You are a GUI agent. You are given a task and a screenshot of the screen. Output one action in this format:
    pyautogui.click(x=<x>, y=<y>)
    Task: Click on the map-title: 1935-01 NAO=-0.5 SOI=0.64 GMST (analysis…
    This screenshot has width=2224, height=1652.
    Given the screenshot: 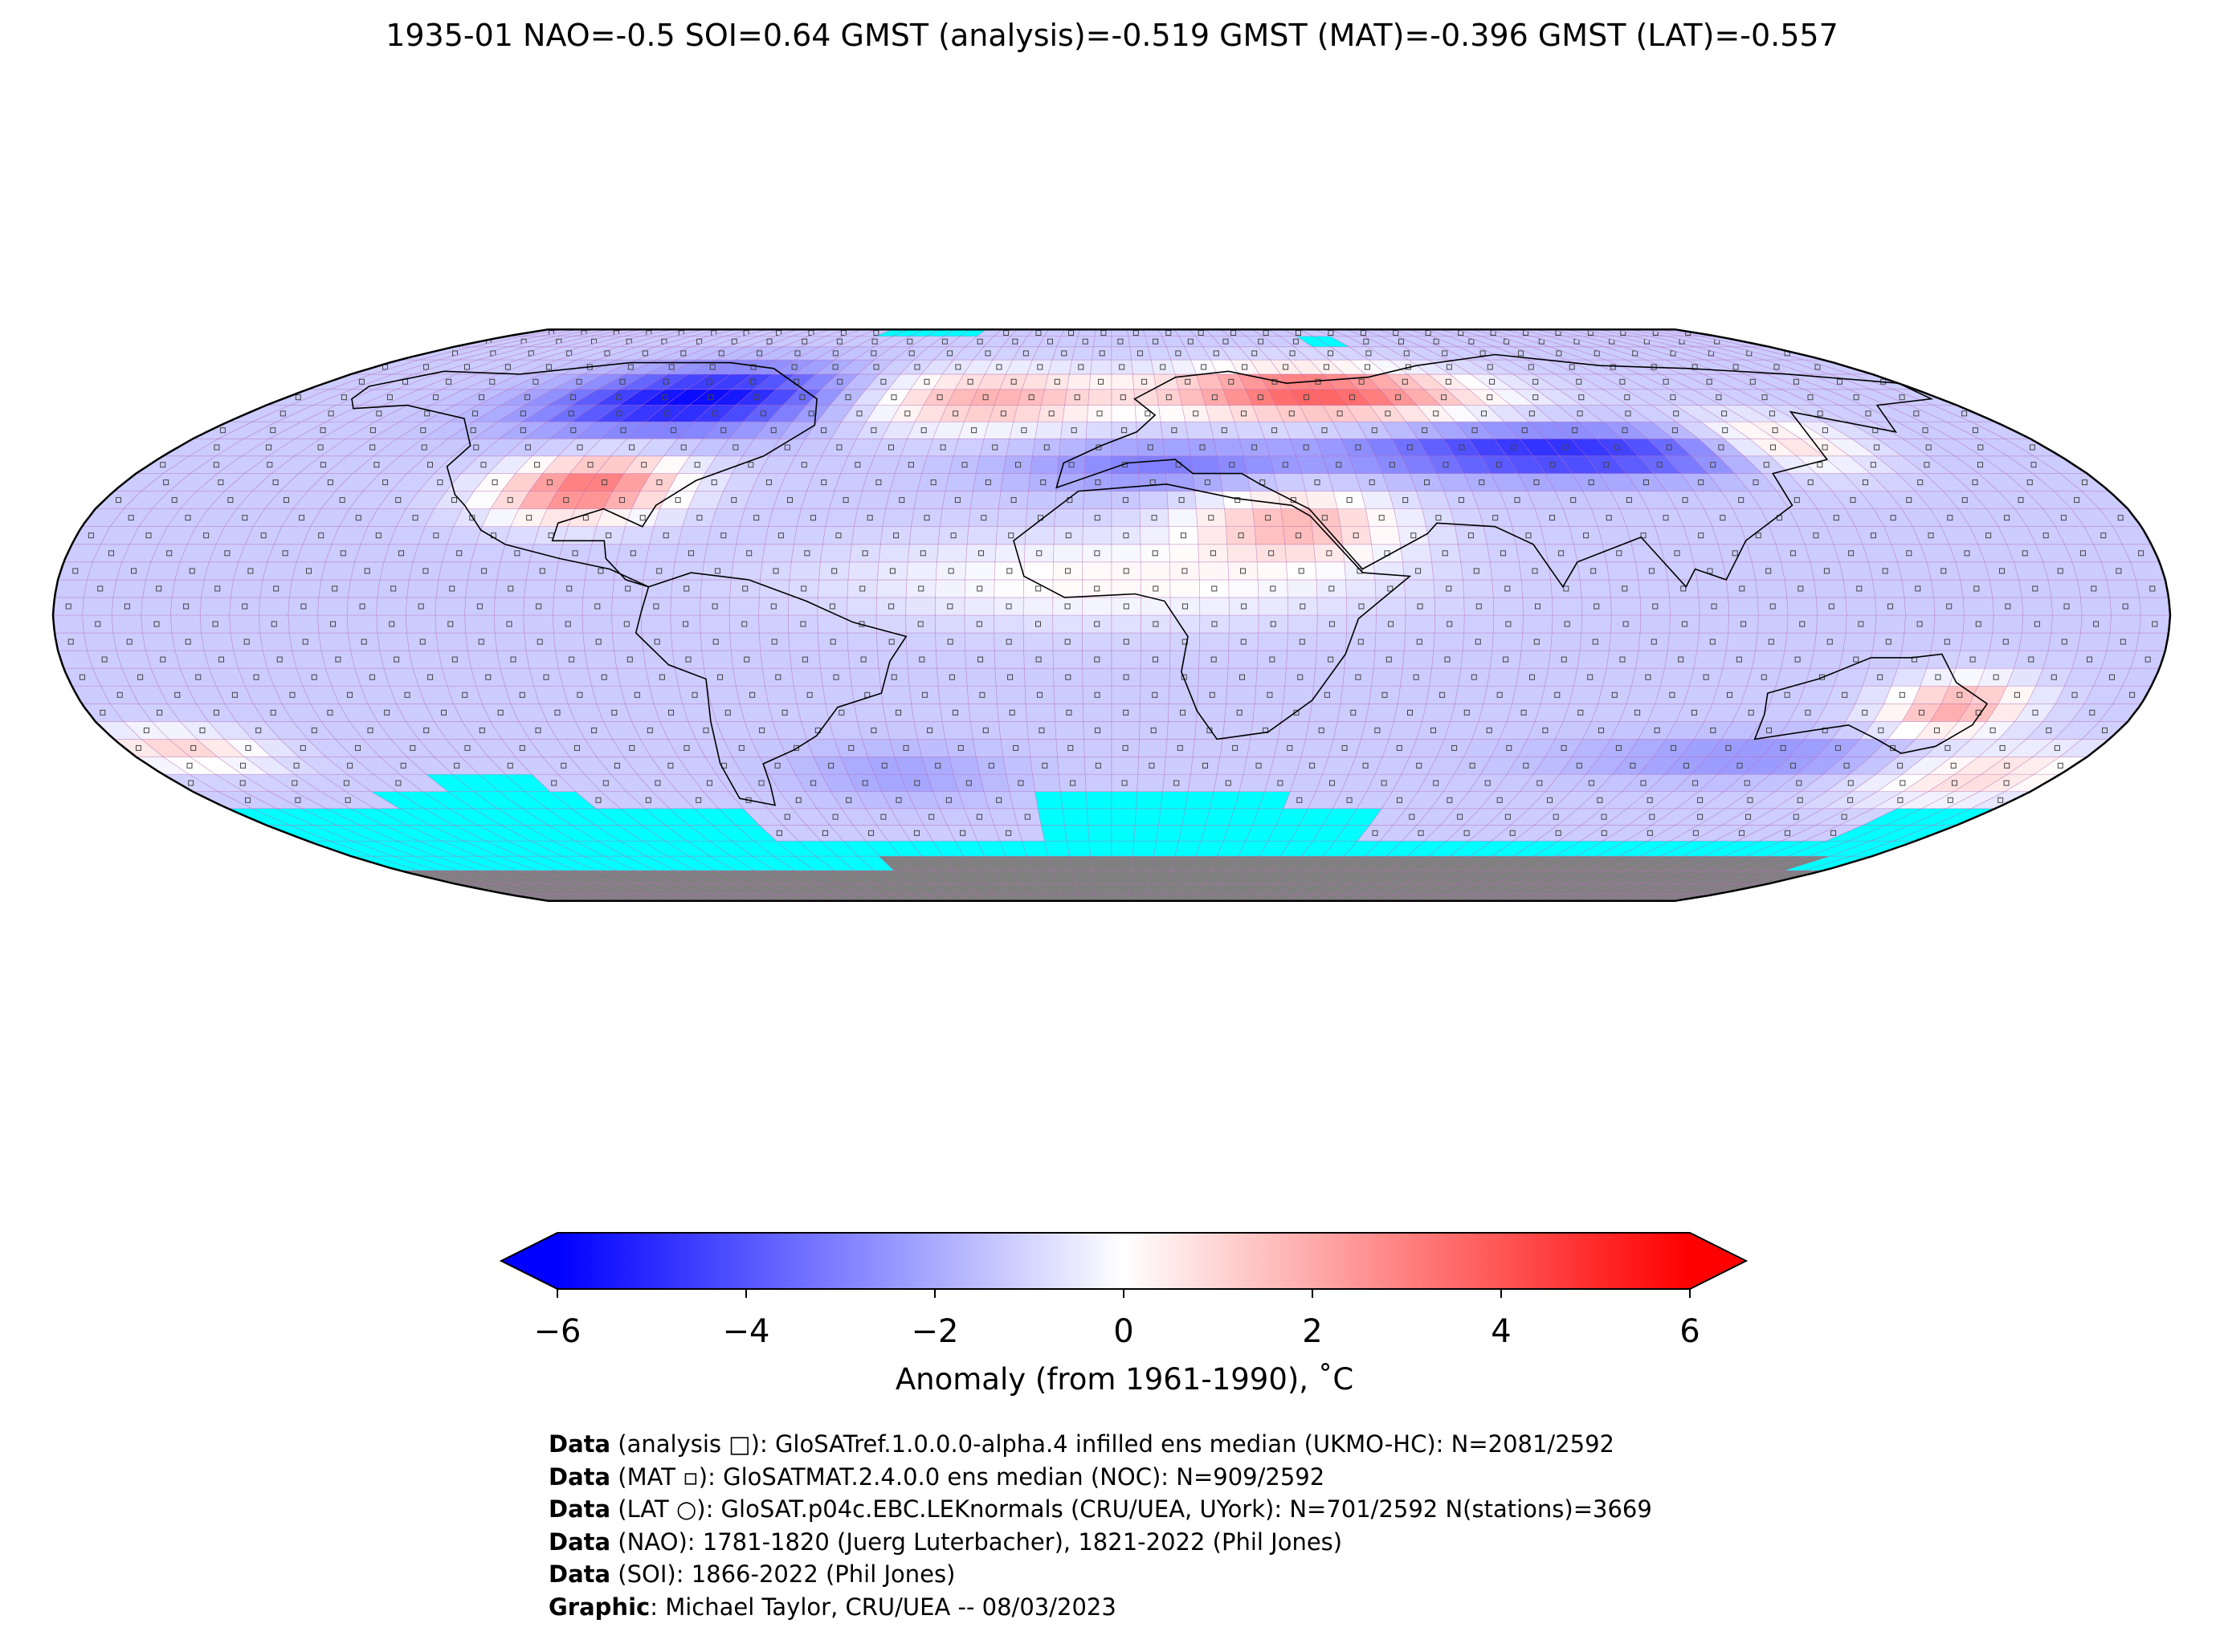 What is the action you would take?
    pyautogui.click(x=1112, y=35)
    